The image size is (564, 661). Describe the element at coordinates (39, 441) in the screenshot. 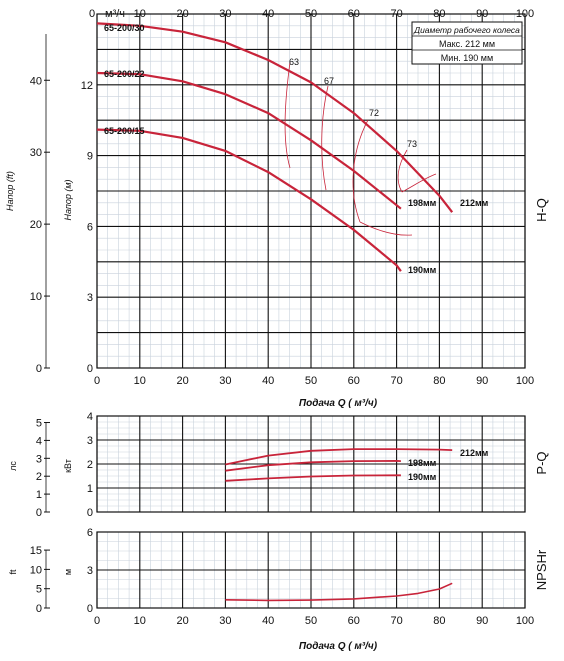

I see `y-tick-label-hp: 4` at that location.